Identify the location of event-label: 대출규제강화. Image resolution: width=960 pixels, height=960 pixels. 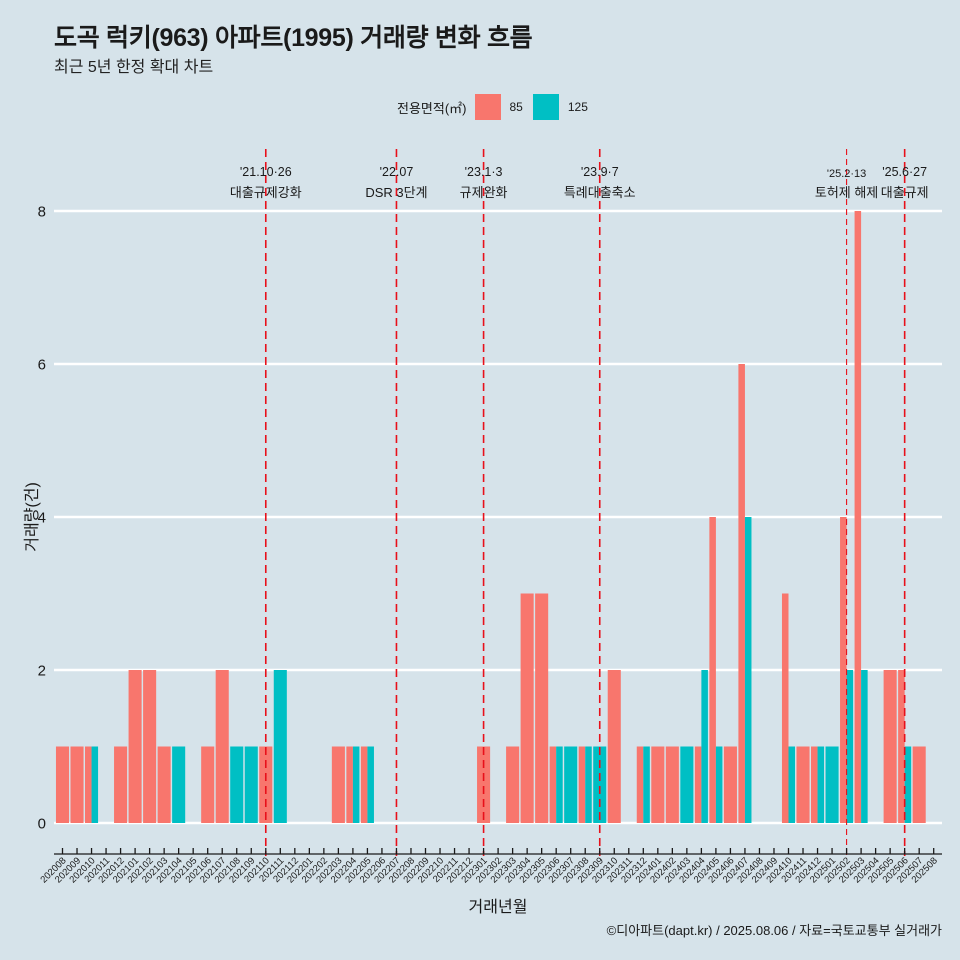
(266, 192).